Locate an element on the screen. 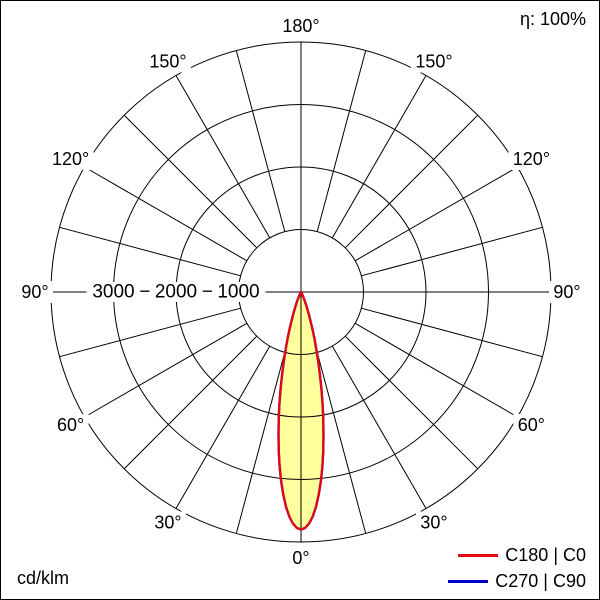 Image resolution: width=600 pixels, height=600 pixels. legend-line-c0-icon is located at coordinates (478, 555).